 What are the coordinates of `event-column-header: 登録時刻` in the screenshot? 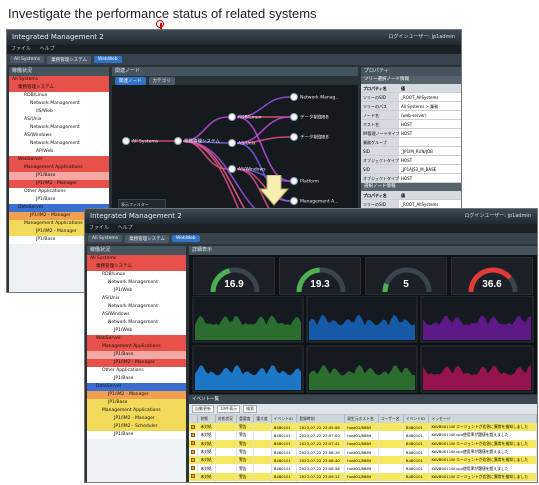 It's located at (321, 419).